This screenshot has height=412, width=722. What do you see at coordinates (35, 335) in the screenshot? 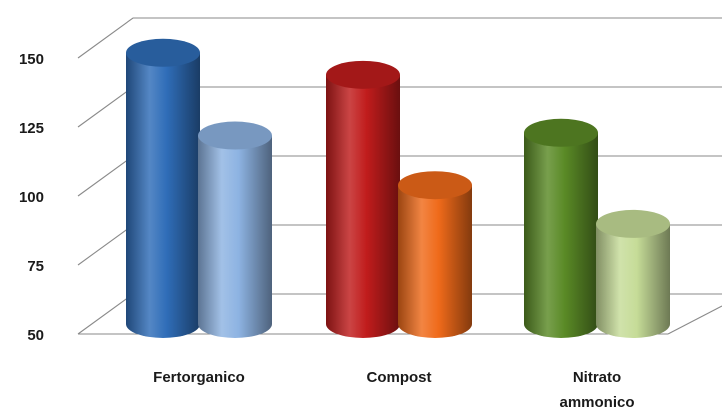
I see `y-tick-label: 50` at bounding box center [35, 335].